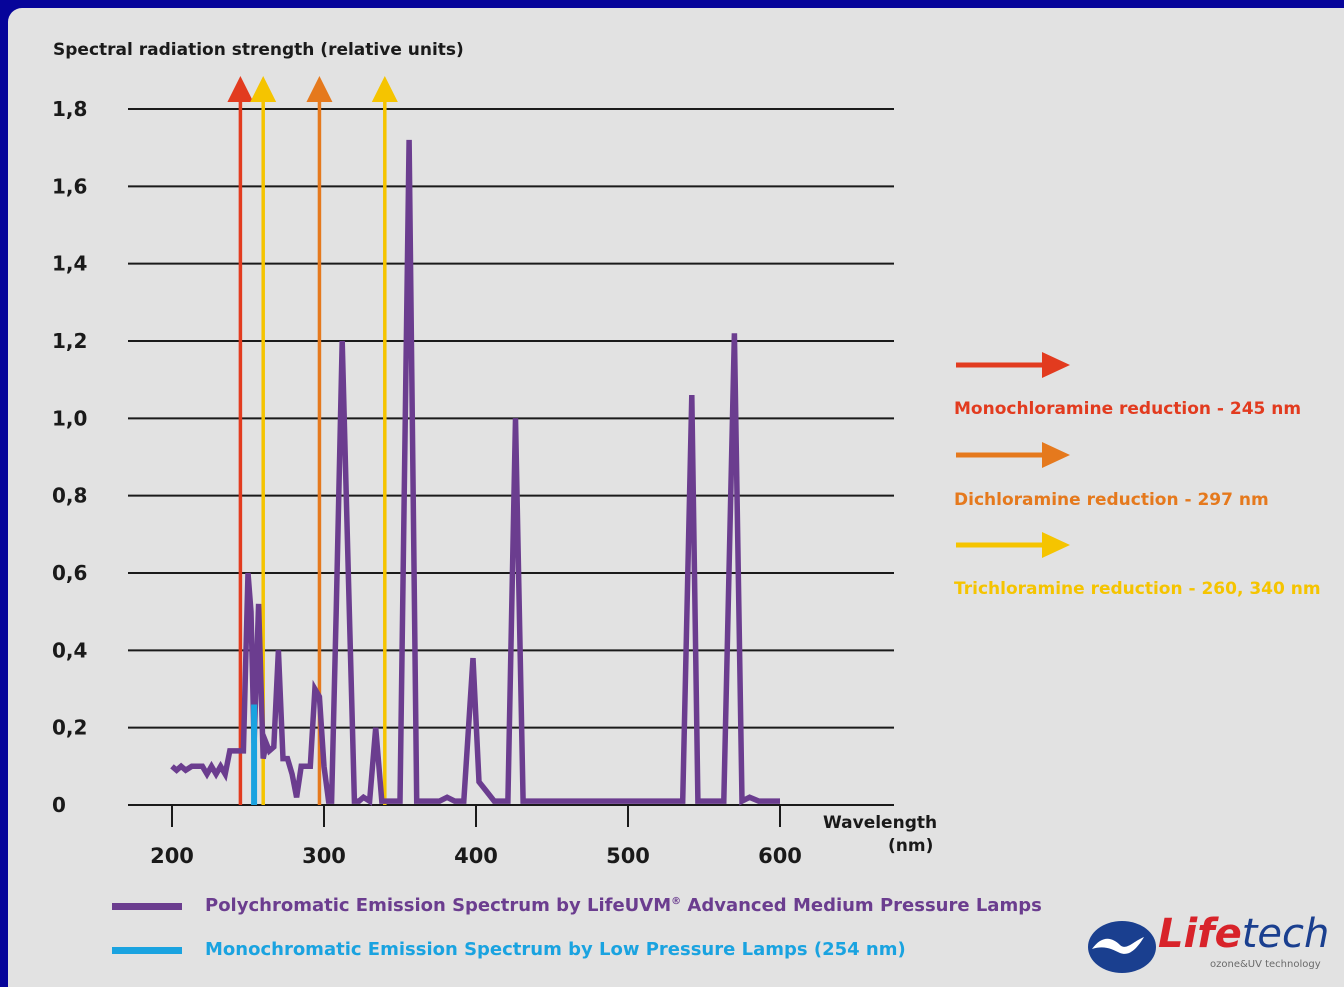 The image size is (1344, 987). What do you see at coordinates (1111, 500) in the screenshot?
I see `arrow-legend-label-2: Dichloramine reduction - 297 nm` at bounding box center [1111, 500].